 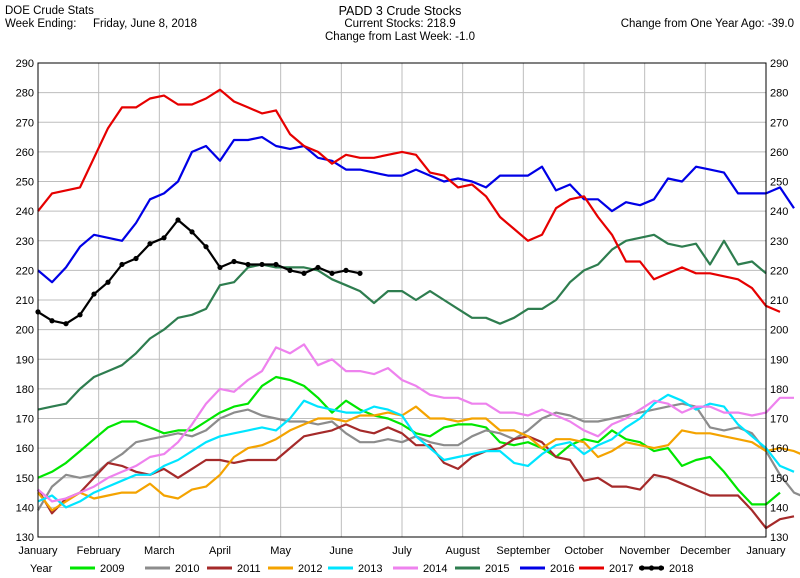 What do you see at coordinates (651, 568) in the screenshot?
I see `legend-marker-2018-b` at bounding box center [651, 568].